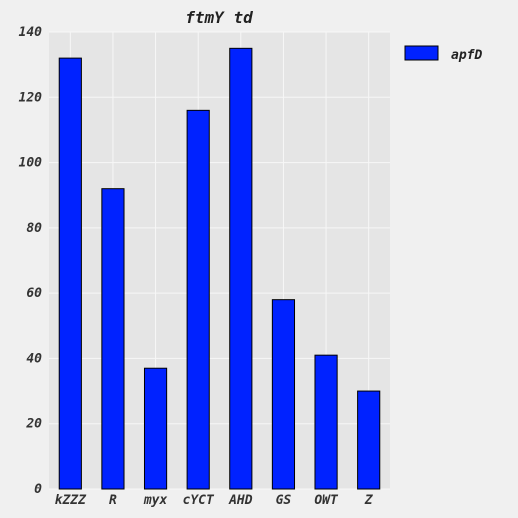 This screenshot has width=518, height=518. What do you see at coordinates (241, 268) in the screenshot?
I see `bar-AHD` at bounding box center [241, 268].